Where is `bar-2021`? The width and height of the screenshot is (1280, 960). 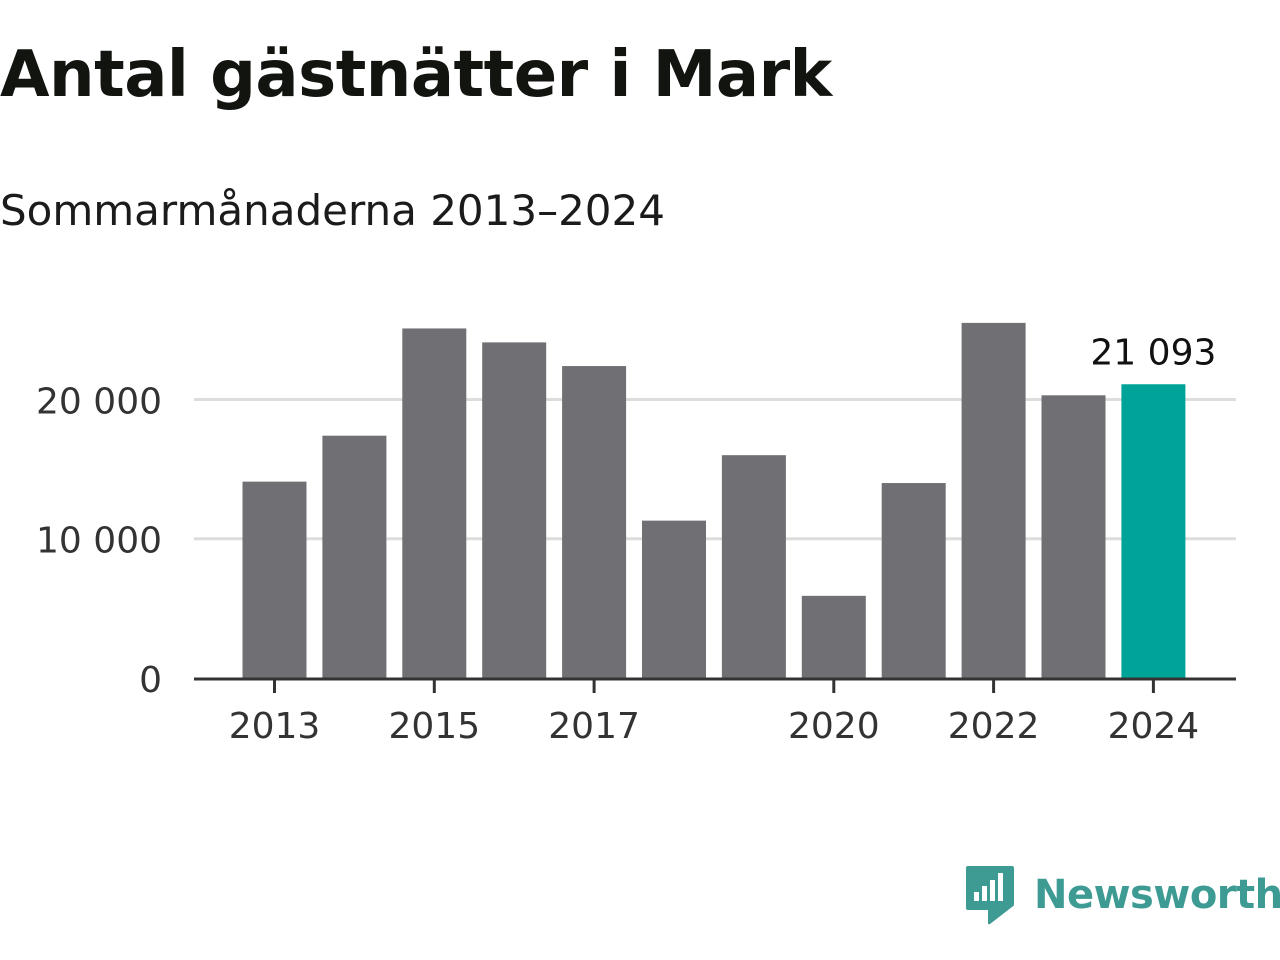 bar-2021 is located at coordinates (913, 580).